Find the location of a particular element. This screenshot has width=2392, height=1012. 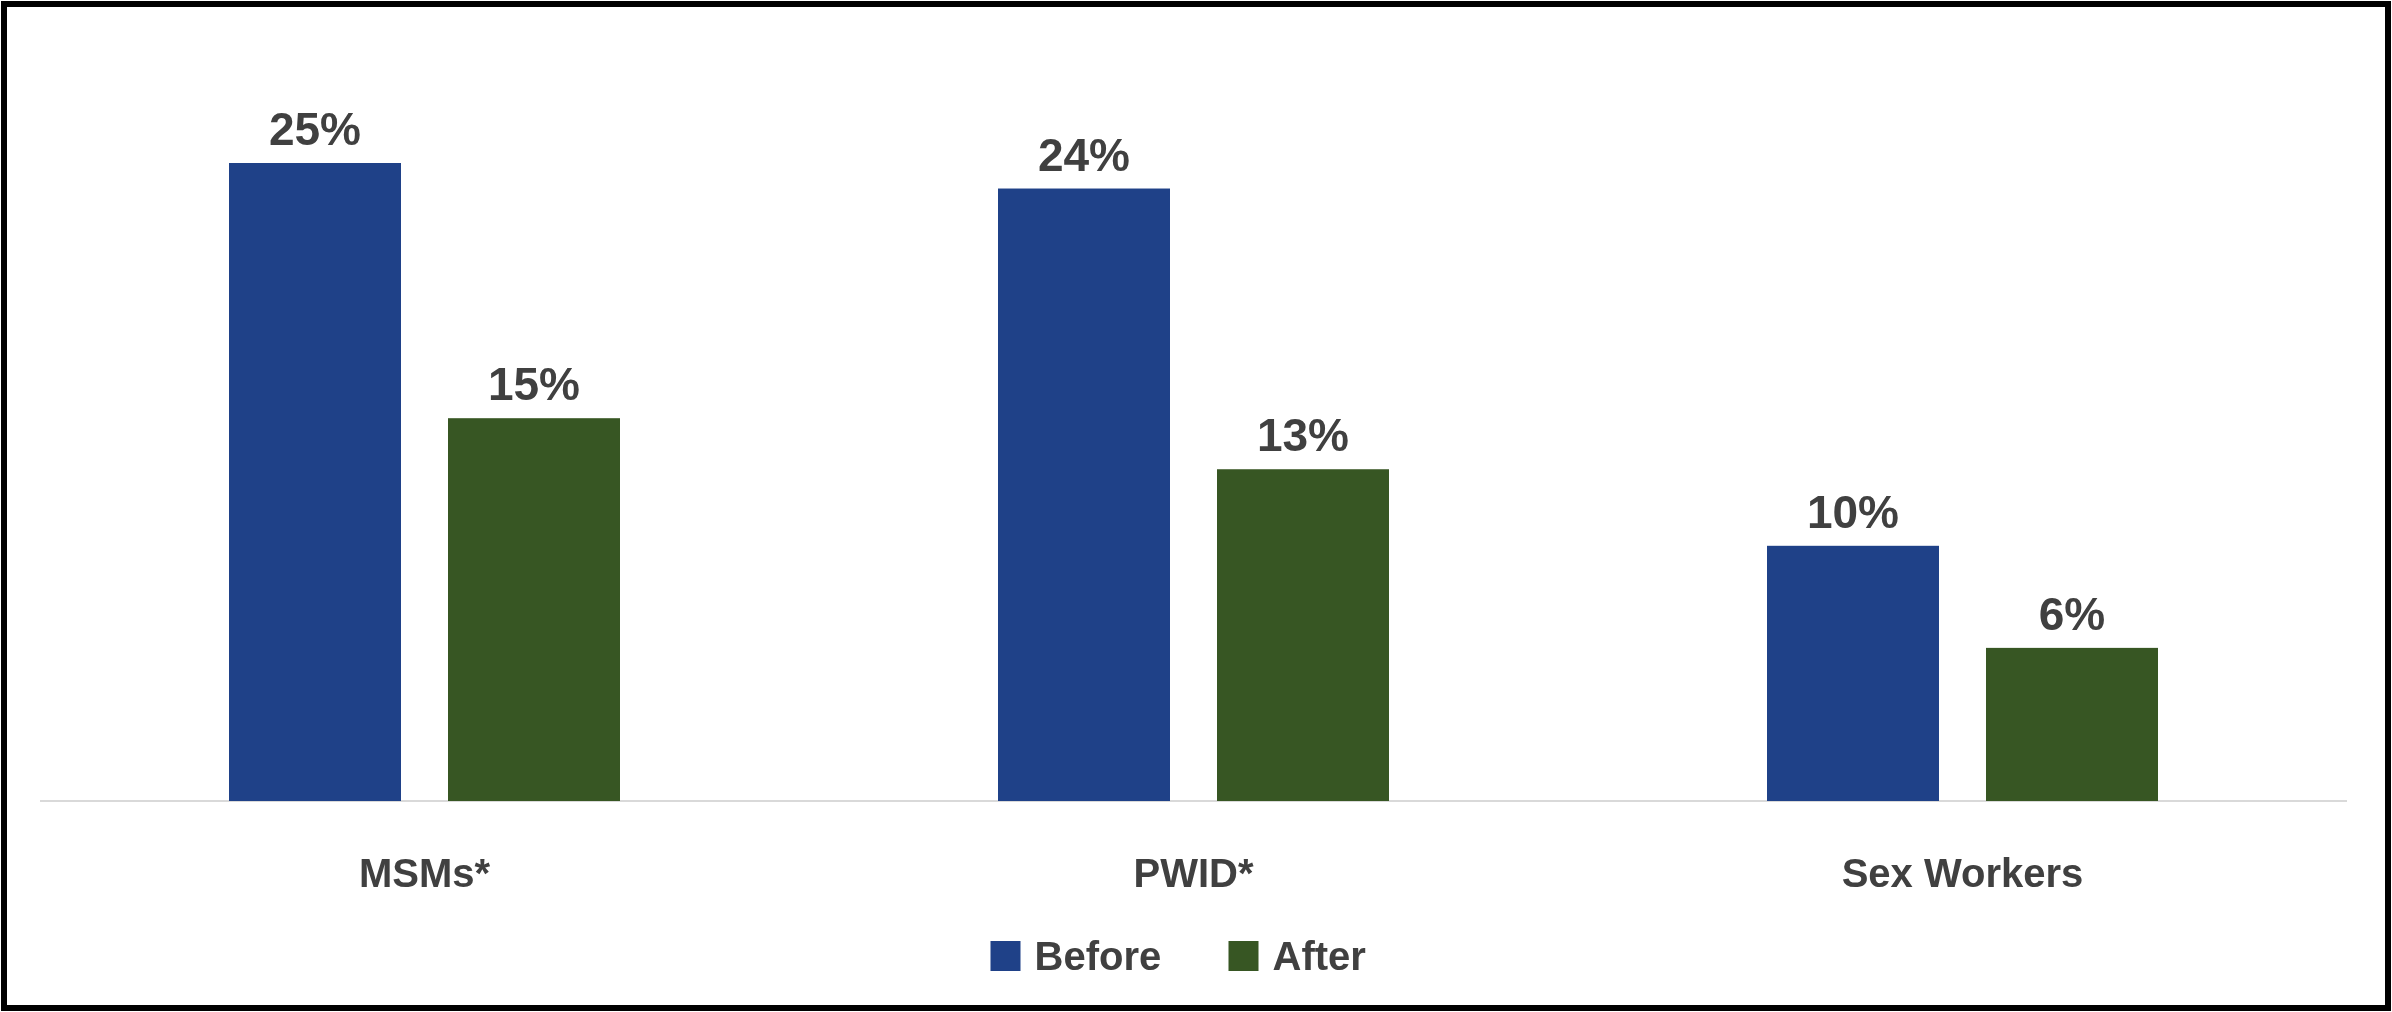

legend-label: Before is located at coordinates (1098, 956).